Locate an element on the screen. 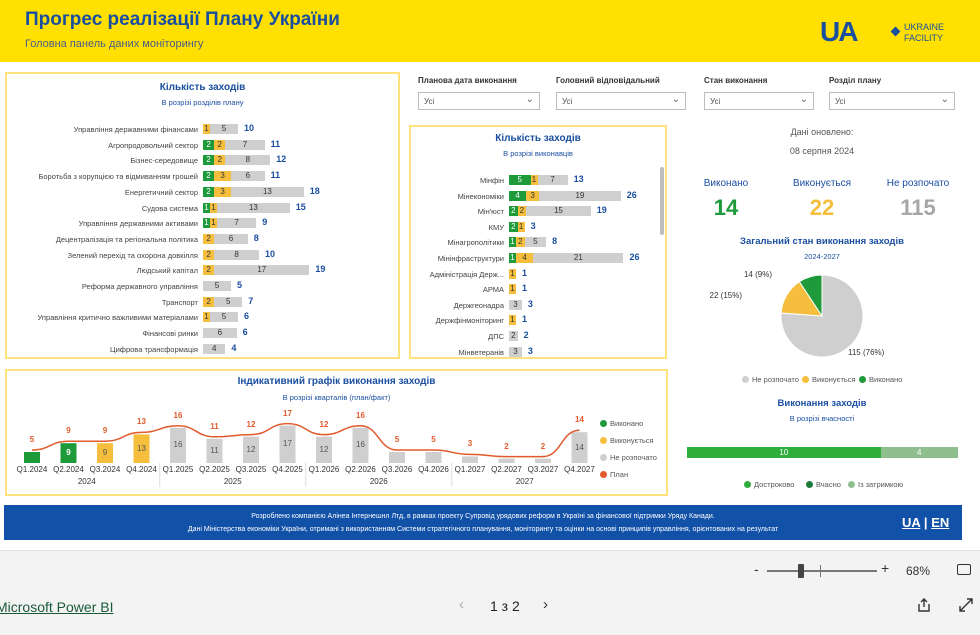  schedule-plan-label: 9 is located at coordinates (105, 431).